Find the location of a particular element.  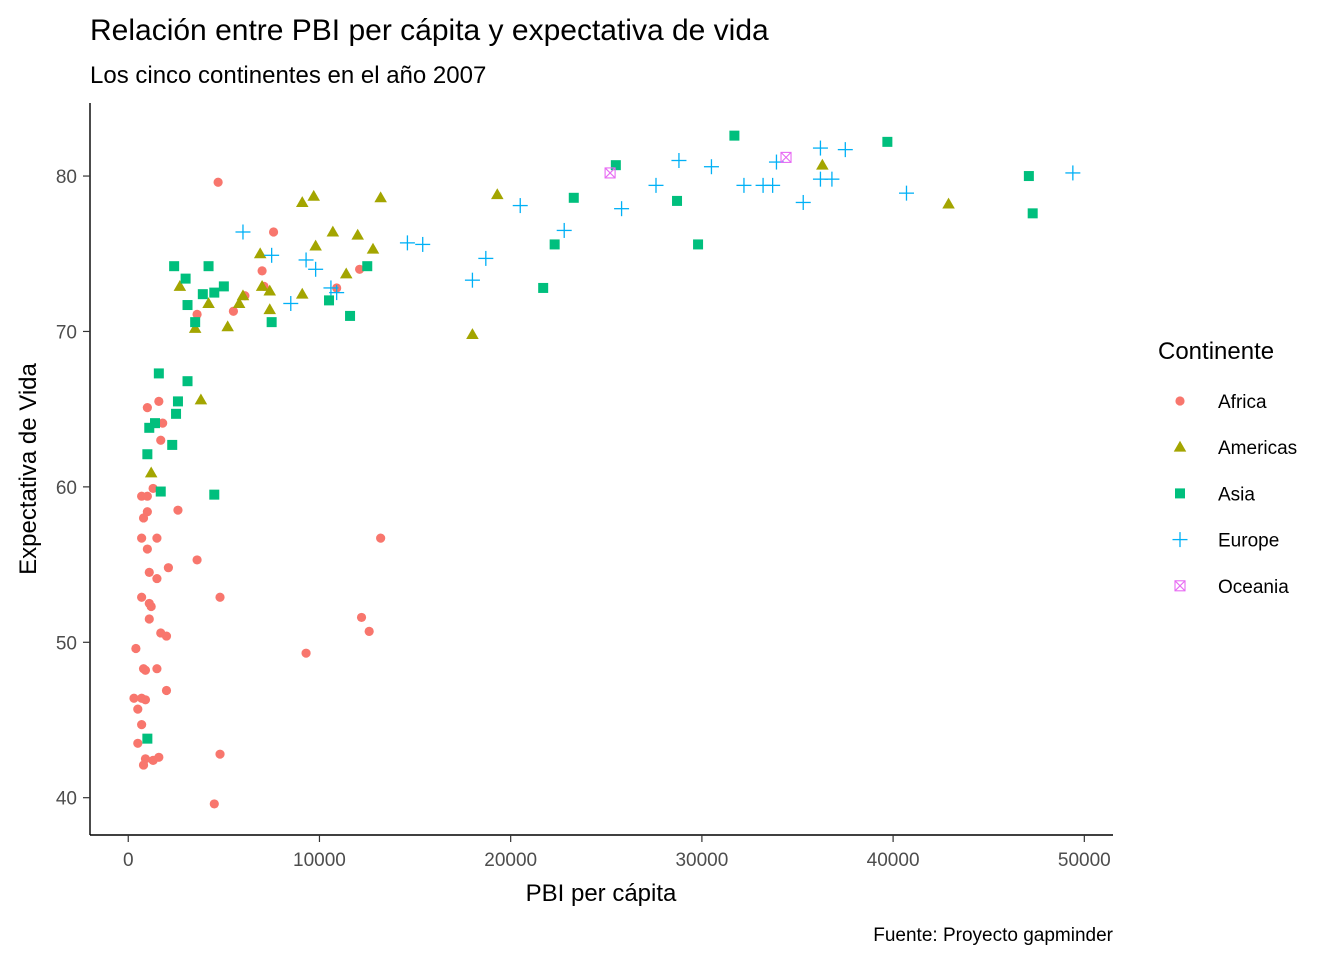

x-tick-label: 40000 is located at coordinates (893, 860).